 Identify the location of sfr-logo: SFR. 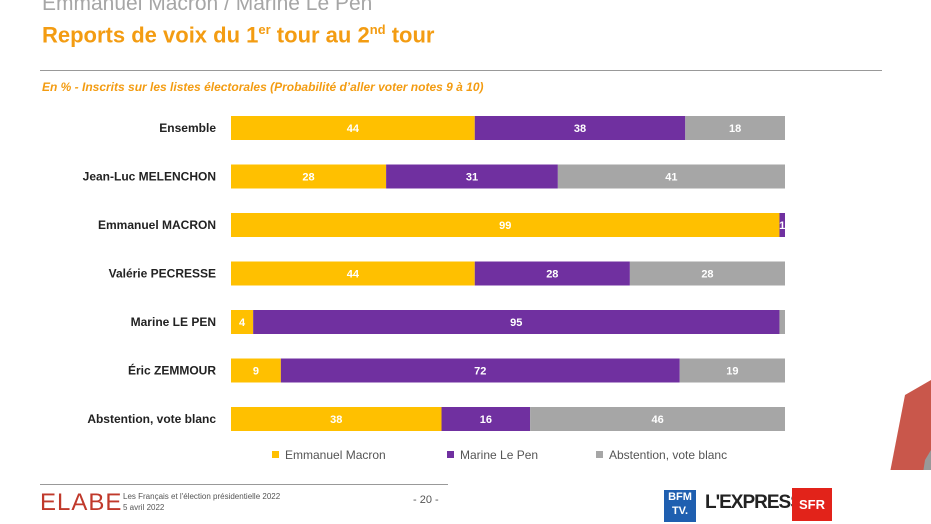
(812, 504).